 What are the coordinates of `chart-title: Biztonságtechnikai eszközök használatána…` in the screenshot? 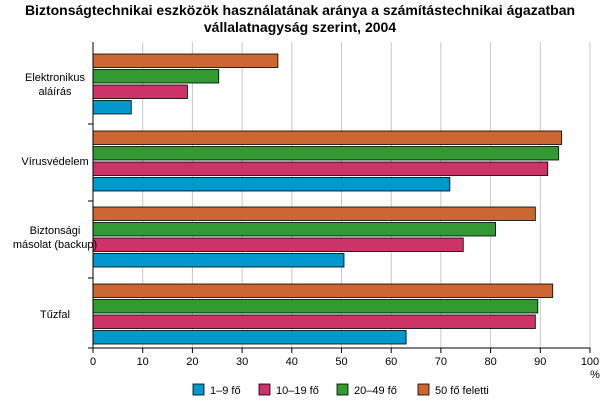 It's located at (300, 19).